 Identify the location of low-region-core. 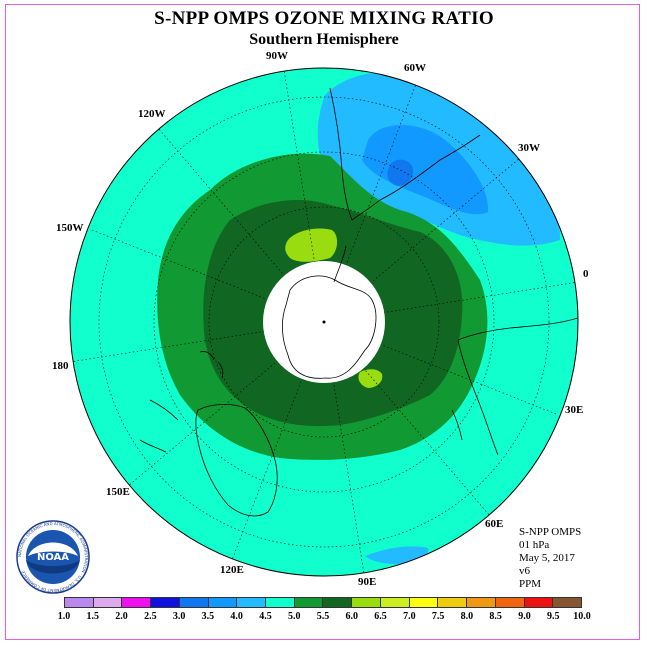
(400, 172).